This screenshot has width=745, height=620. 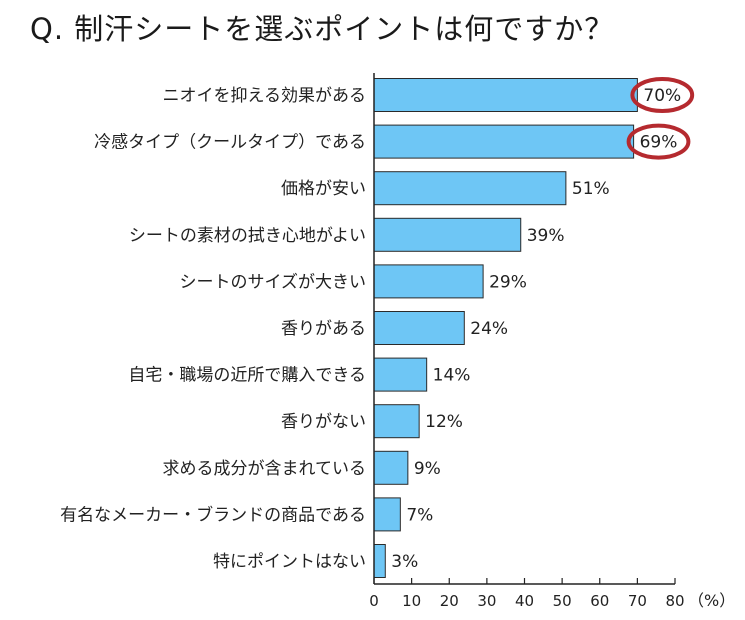 I want to click on value-label: 9%, so click(x=427, y=469).